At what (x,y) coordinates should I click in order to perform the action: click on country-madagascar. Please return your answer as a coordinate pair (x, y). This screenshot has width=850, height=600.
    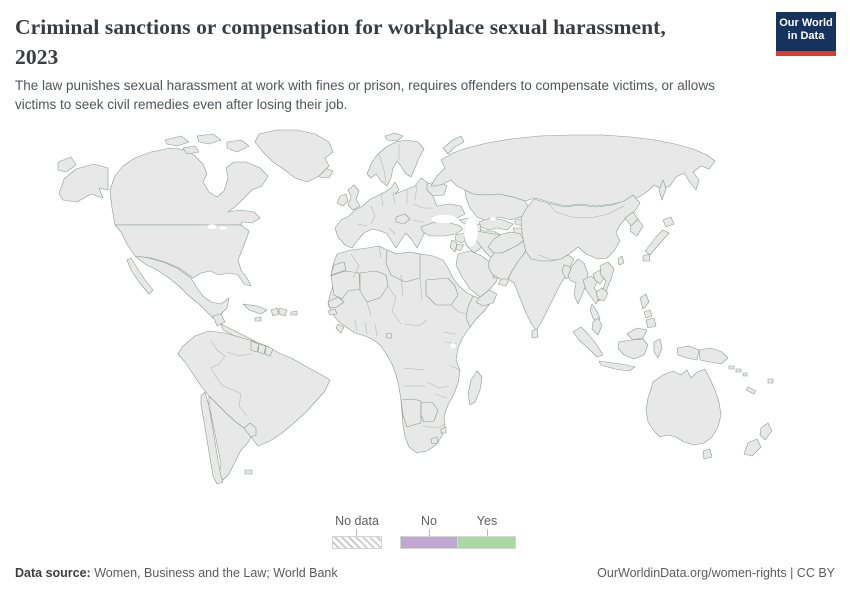
    Looking at the image, I should click on (475, 388).